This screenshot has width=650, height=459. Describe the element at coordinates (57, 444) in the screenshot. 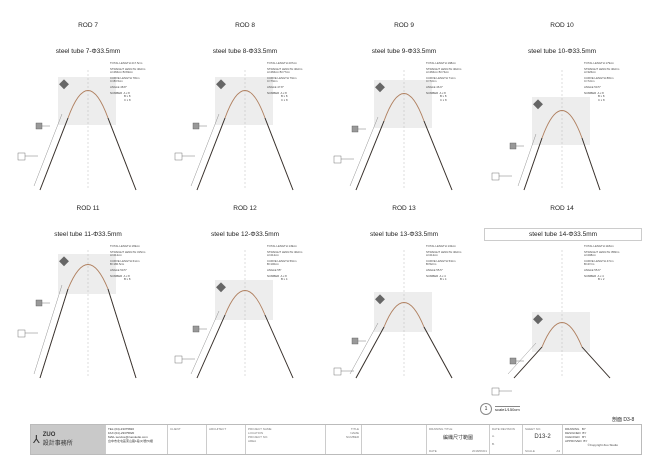

I see `firm-sub: 設計事務所` at that location.